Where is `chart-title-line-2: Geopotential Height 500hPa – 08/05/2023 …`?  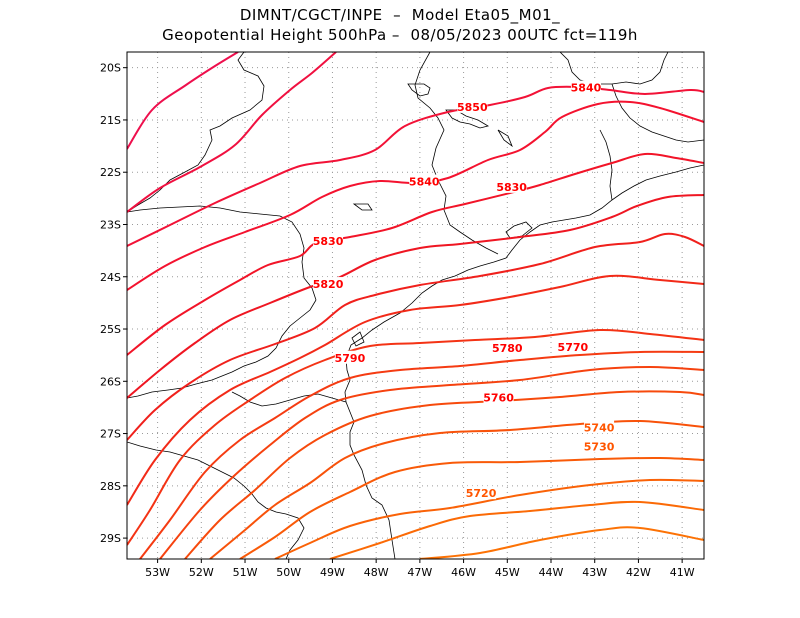 chart-title-line-2: Geopotential Height 500hPa – 08/05/2023 … is located at coordinates (400, 35).